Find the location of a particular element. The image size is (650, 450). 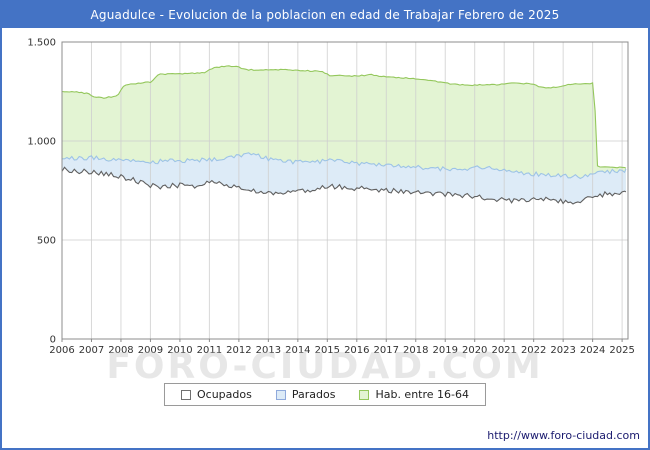

svg-text: 2021 is located at coordinates (503, 350).